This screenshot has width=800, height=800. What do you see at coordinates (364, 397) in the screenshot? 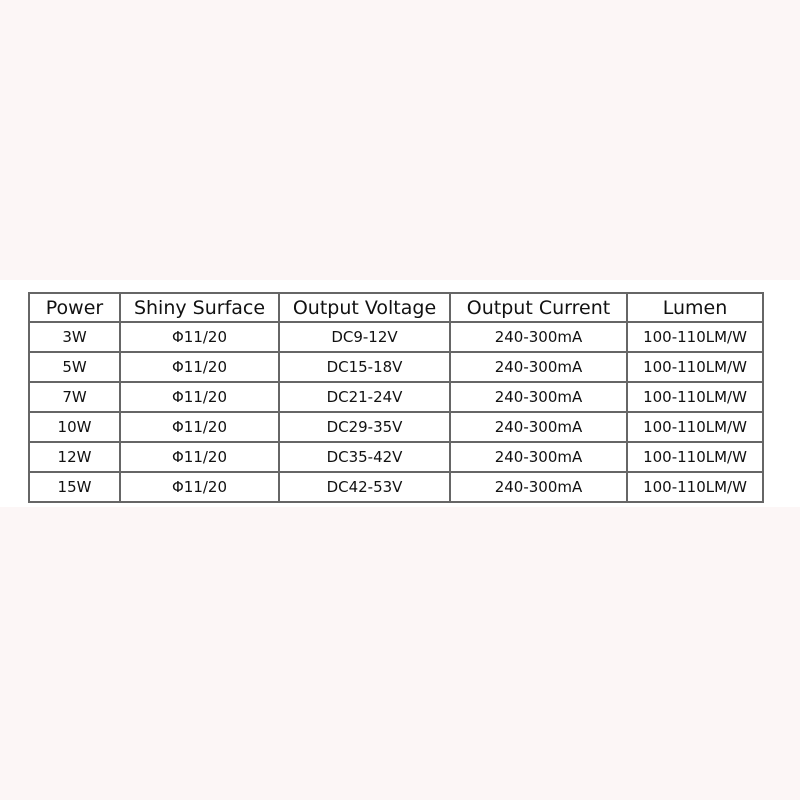
I see `table-cell: DC21-24V` at bounding box center [364, 397].